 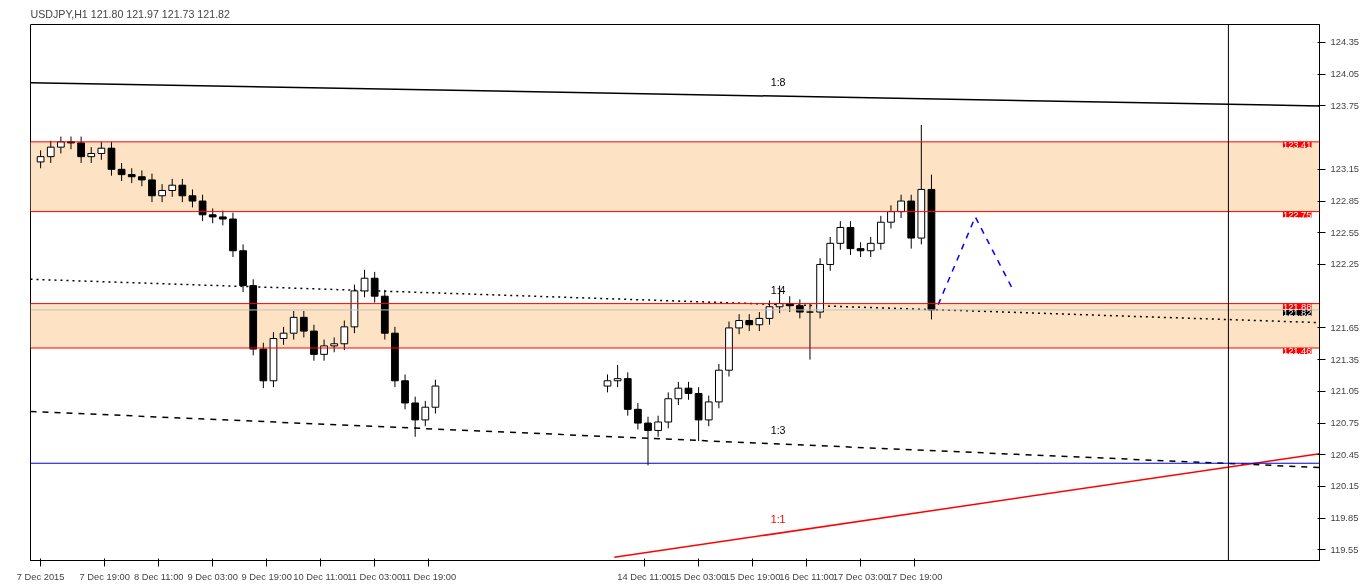 What do you see at coordinates (1345, 327) in the screenshot?
I see `y-tick-label: 121.65` at bounding box center [1345, 327].